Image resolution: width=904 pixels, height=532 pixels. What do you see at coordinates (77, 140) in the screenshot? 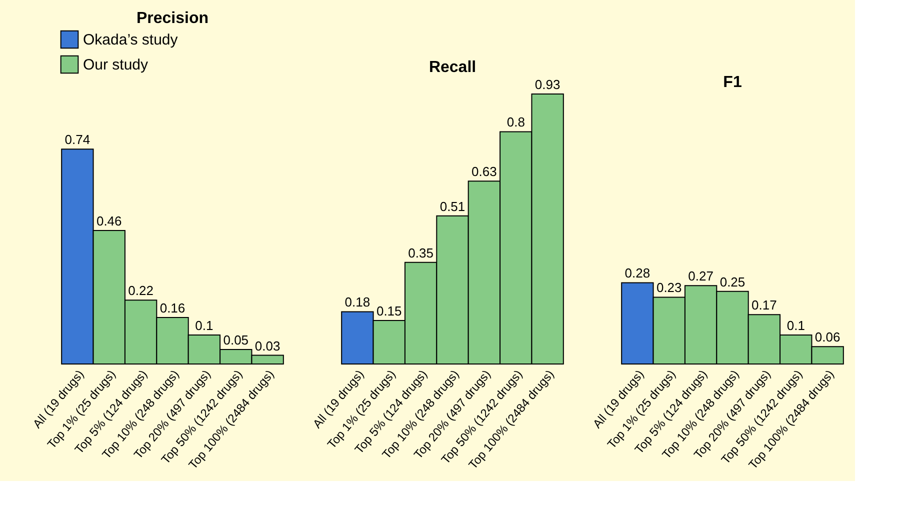
I see `data-label: 0.74` at bounding box center [77, 140].